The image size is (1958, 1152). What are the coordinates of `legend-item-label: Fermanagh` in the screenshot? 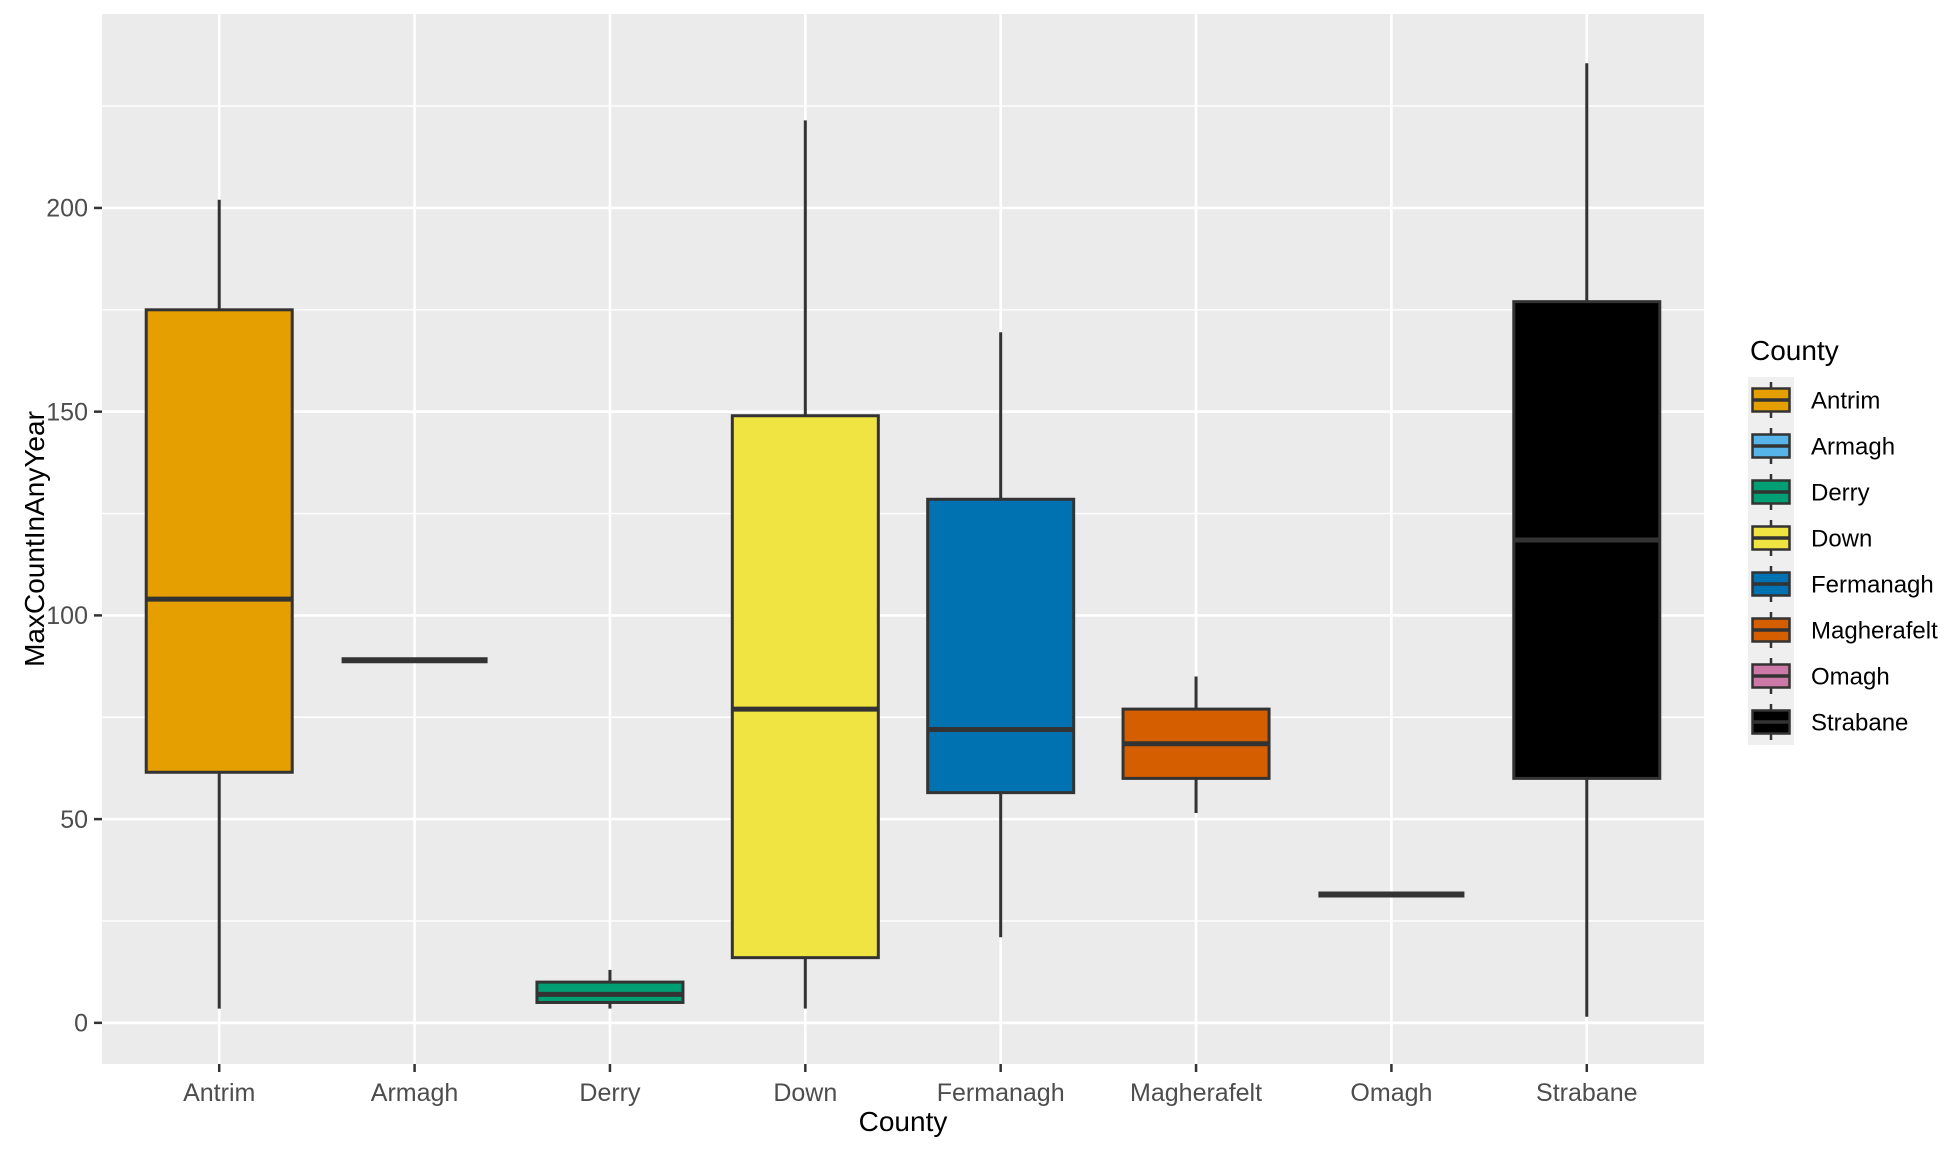 It's located at (1872, 584).